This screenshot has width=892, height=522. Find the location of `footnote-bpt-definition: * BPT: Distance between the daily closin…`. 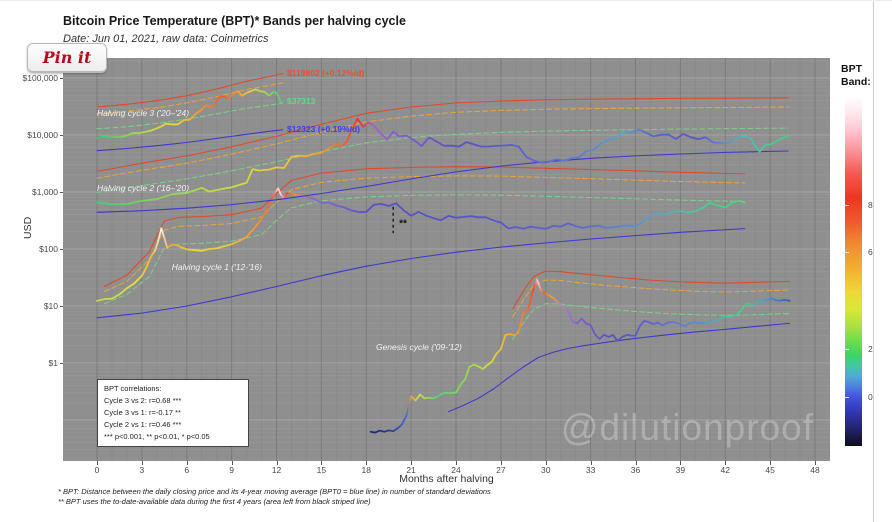

footnote-bpt-definition: * BPT: Distance between the daily closin… is located at coordinates (274, 491).